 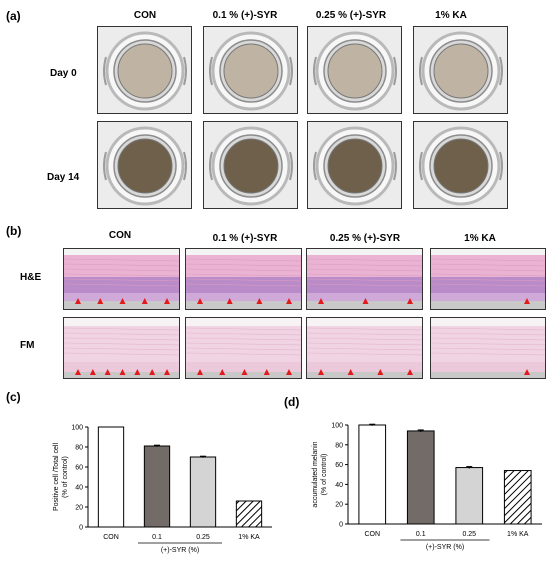 I want to click on panel-a-col-syr025: 0.25 % (+)-SYR, so click(x=351, y=15).